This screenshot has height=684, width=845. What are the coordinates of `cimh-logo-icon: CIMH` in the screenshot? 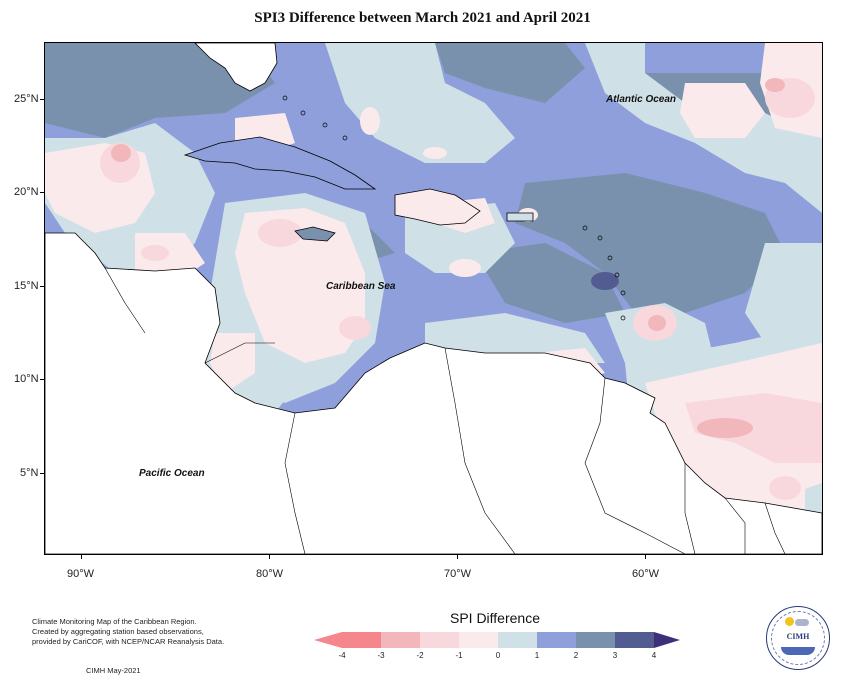 It's located at (798, 638).